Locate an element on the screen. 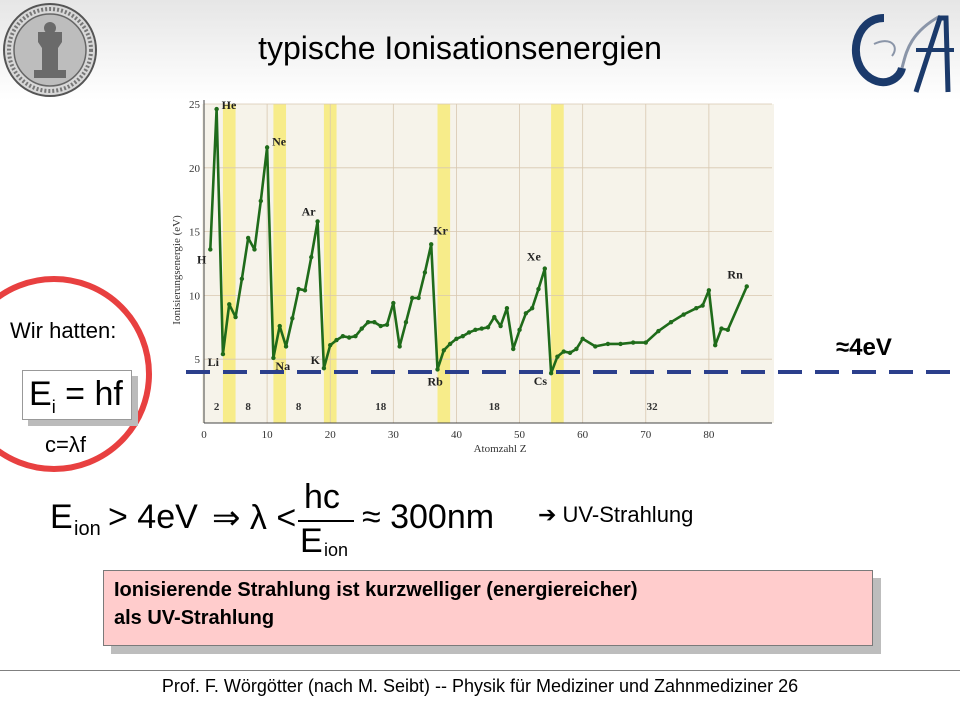  uv-radiation-note: ➔ UV-Strahlung is located at coordinates (616, 514).